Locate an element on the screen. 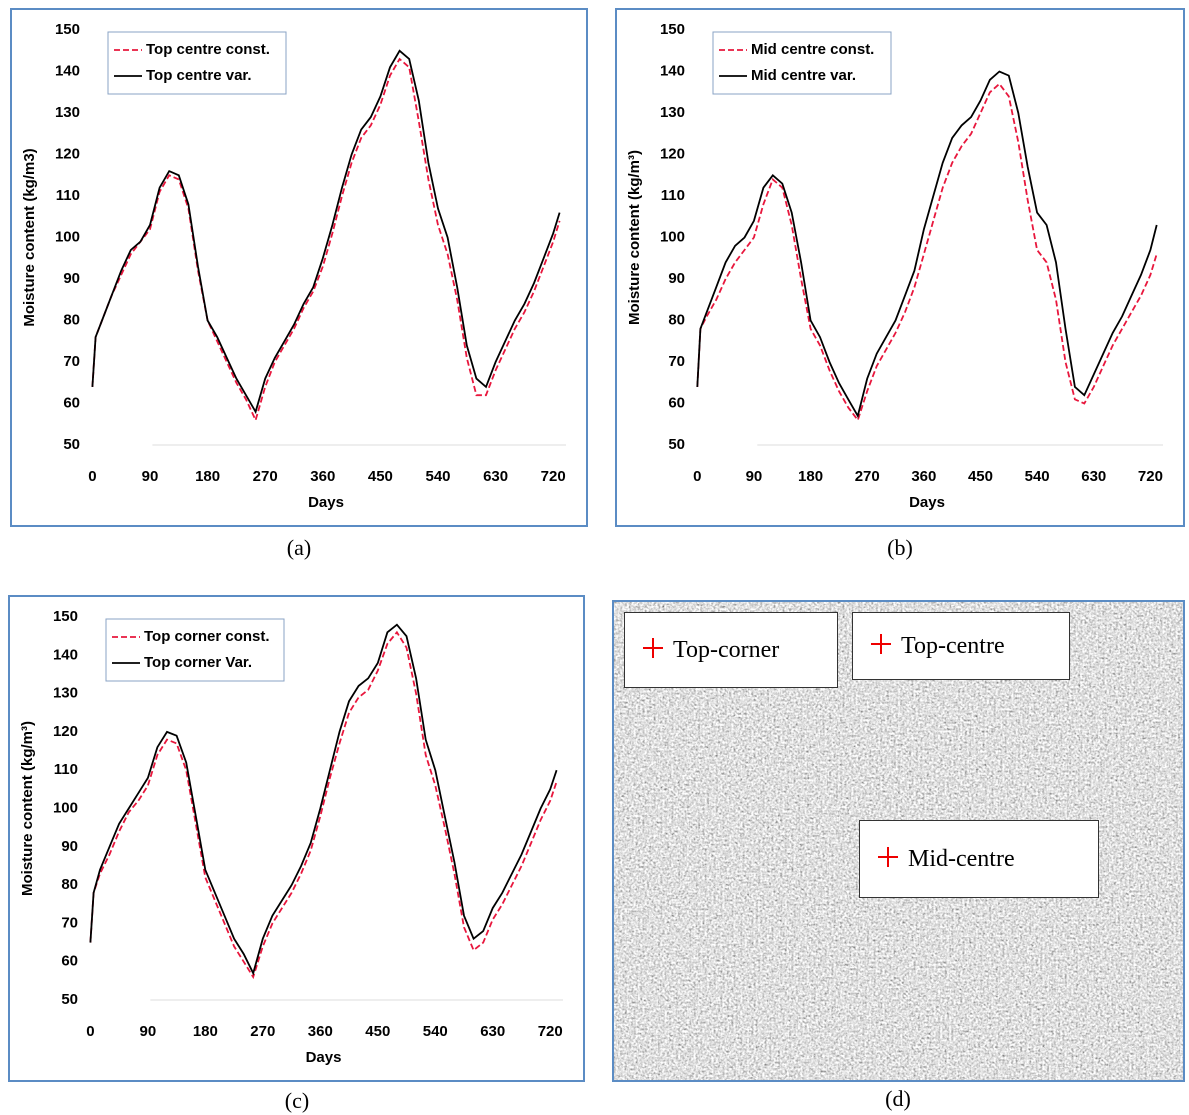  legend-label: Mid centre const. is located at coordinates (812, 49).